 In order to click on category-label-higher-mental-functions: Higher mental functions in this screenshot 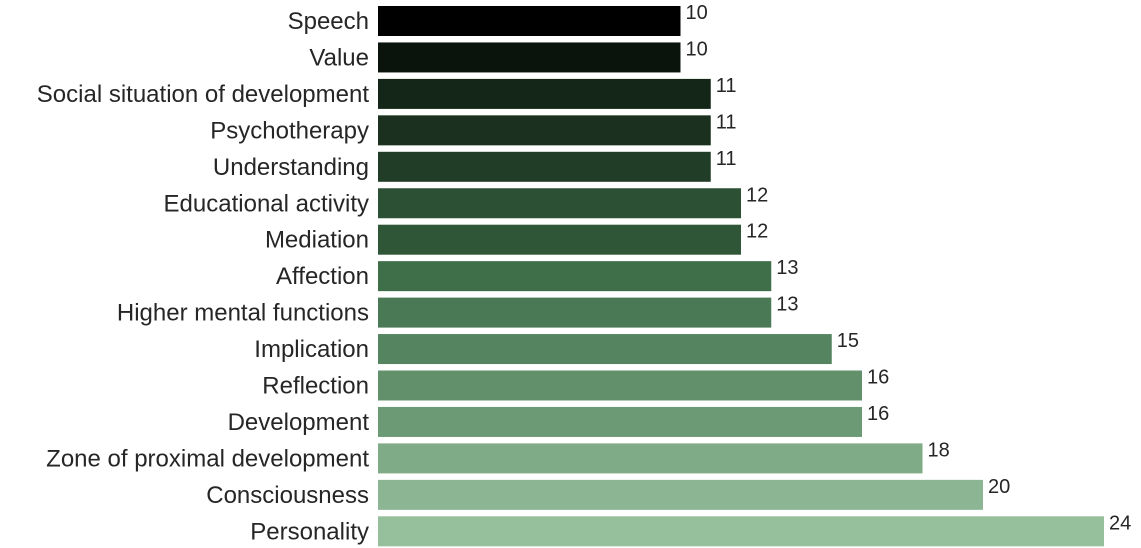, I will do `click(243, 313)`.